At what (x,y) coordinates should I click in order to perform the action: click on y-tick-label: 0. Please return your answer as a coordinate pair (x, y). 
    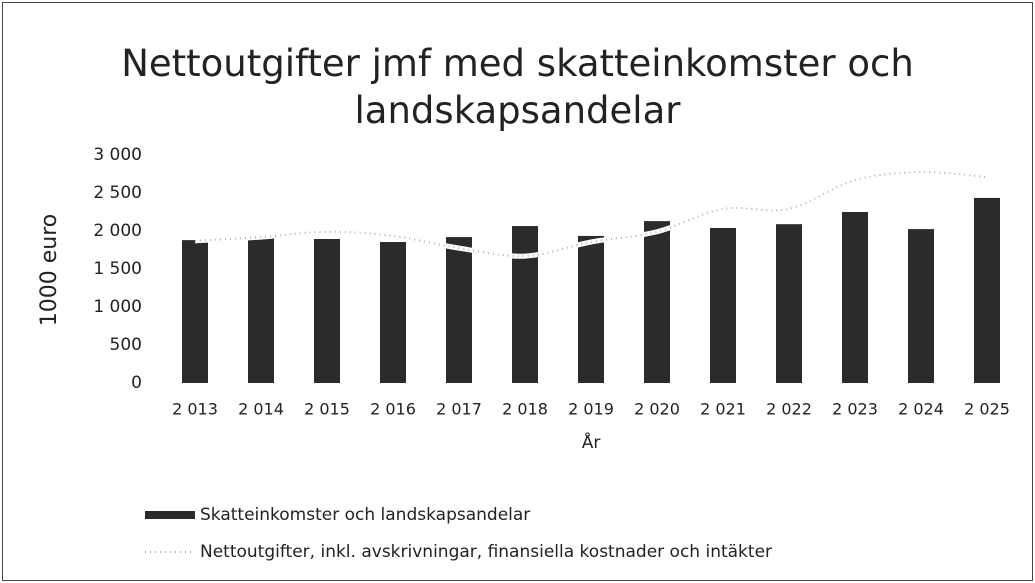
    Looking at the image, I should click on (136, 383).